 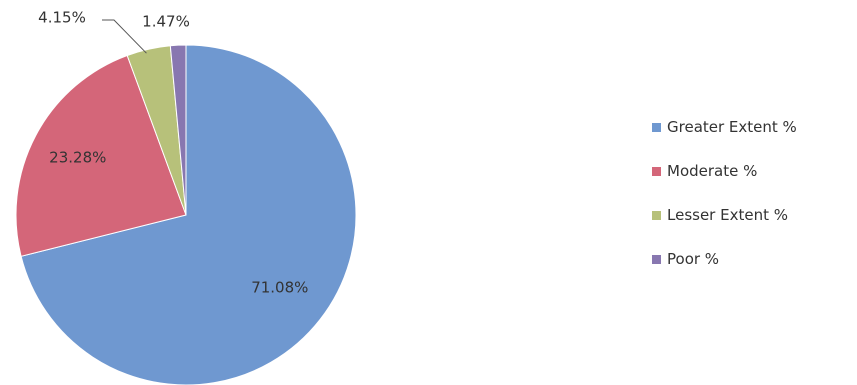 I want to click on legend-swatch-greater-extent, so click(x=656, y=127).